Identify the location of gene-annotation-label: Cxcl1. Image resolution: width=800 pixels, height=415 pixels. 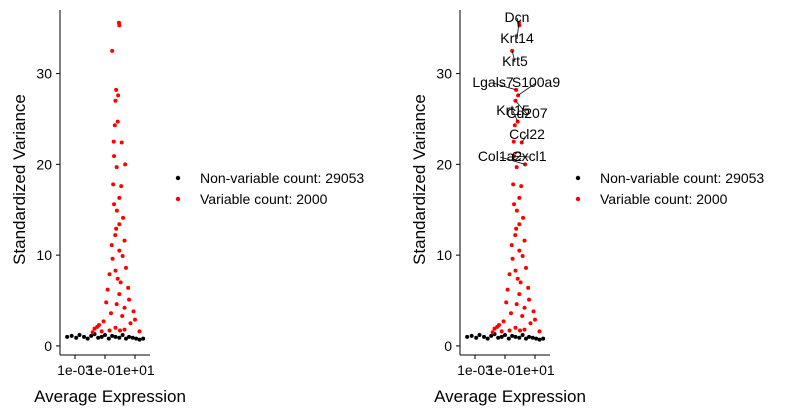
(528, 156).